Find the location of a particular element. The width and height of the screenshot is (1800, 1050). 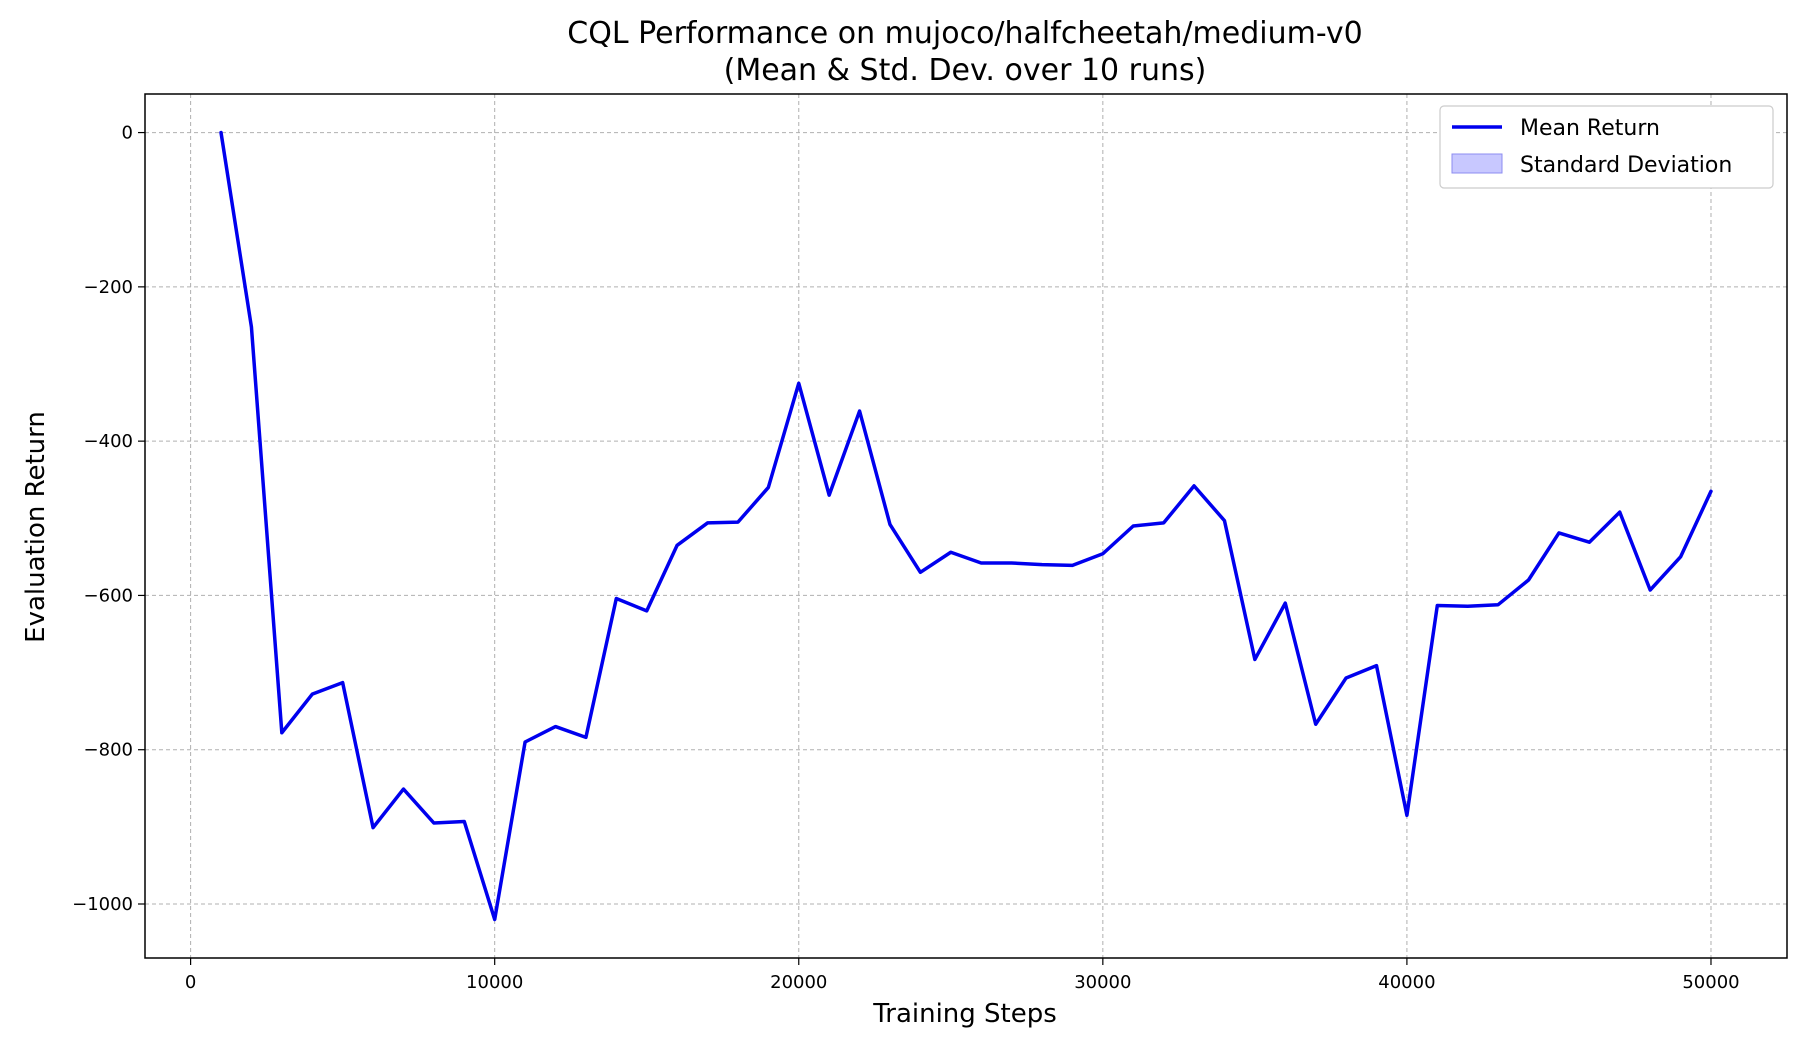

x-axis-label: Training Steps is located at coordinates (964, 1014).